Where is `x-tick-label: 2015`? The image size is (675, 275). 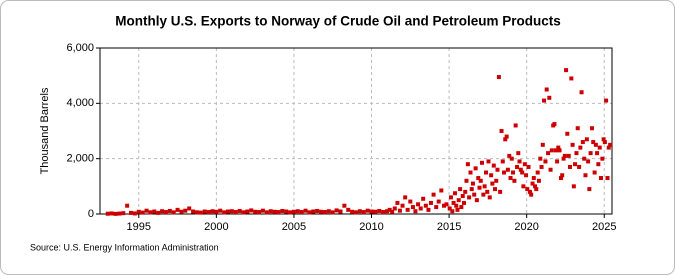 x-tick-label: 2015 is located at coordinates (449, 227).